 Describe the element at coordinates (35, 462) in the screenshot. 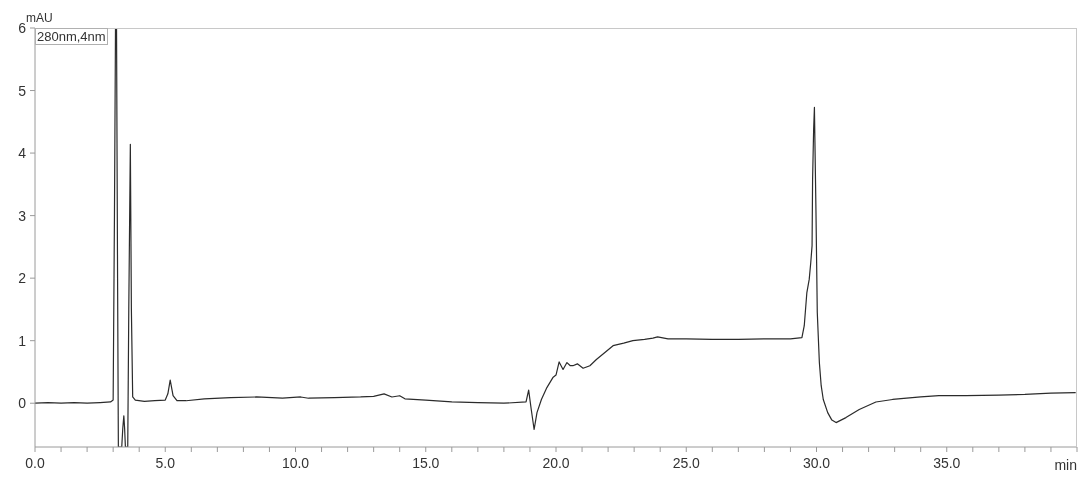

I see `x-tick-label: 0.0` at that location.